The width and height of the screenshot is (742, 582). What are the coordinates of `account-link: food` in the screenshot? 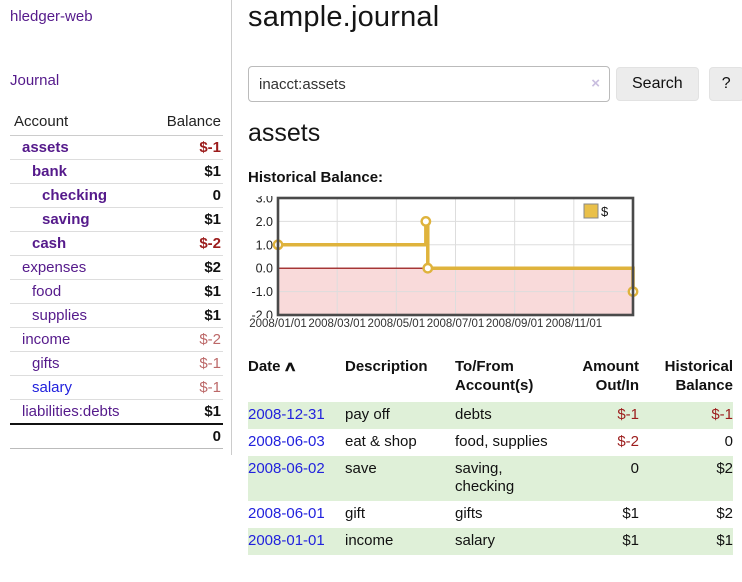 It's located at (47, 291).